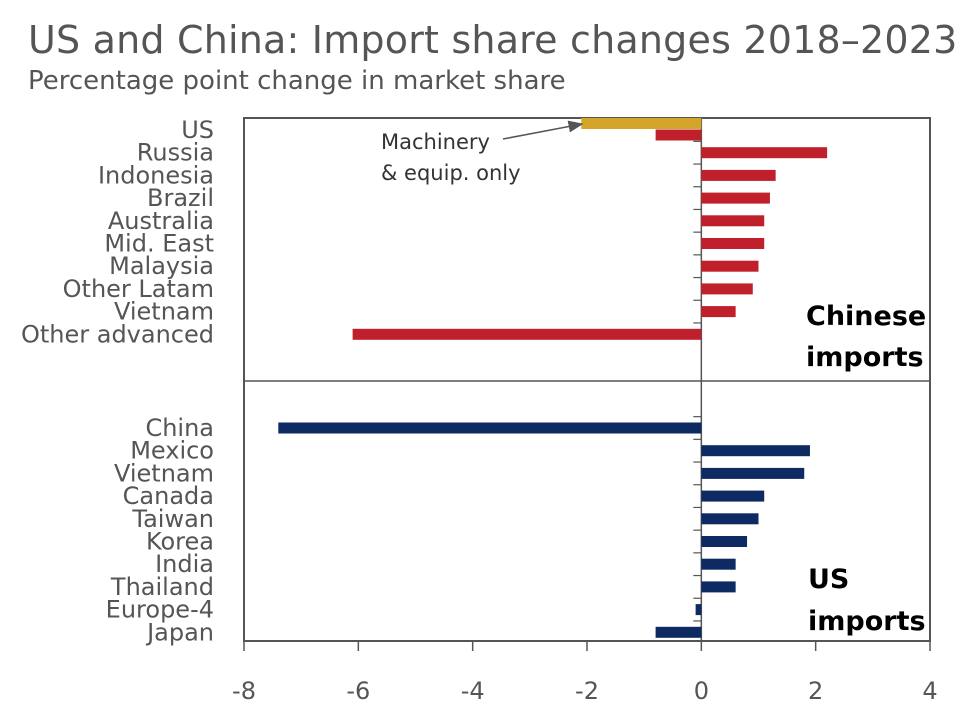 This screenshot has width=962, height=720. Describe the element at coordinates (180, 198) in the screenshot. I see `category-label: Brazil` at that location.